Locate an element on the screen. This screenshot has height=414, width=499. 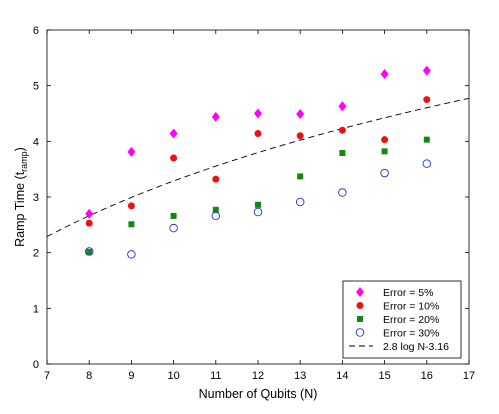
y-tick-label: 1 is located at coordinates (36, 309).